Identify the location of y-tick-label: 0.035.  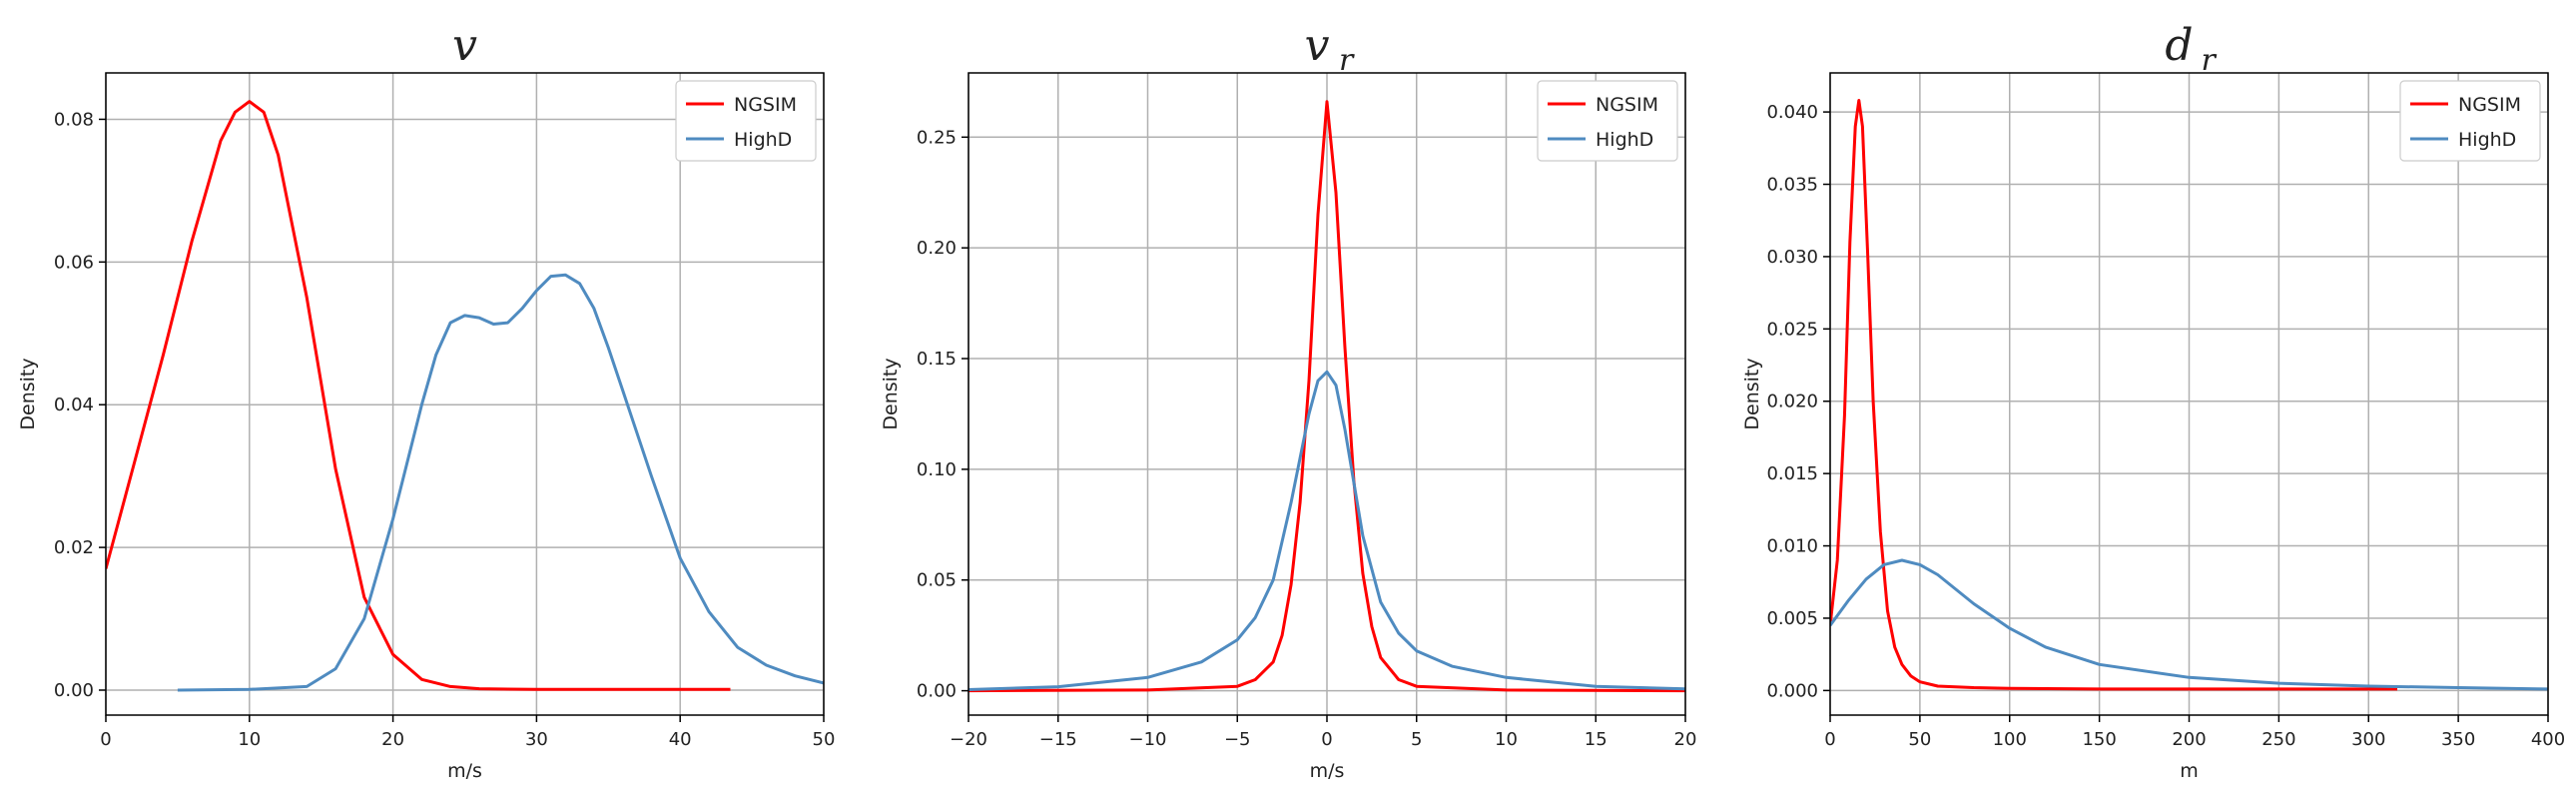
(1792, 185).